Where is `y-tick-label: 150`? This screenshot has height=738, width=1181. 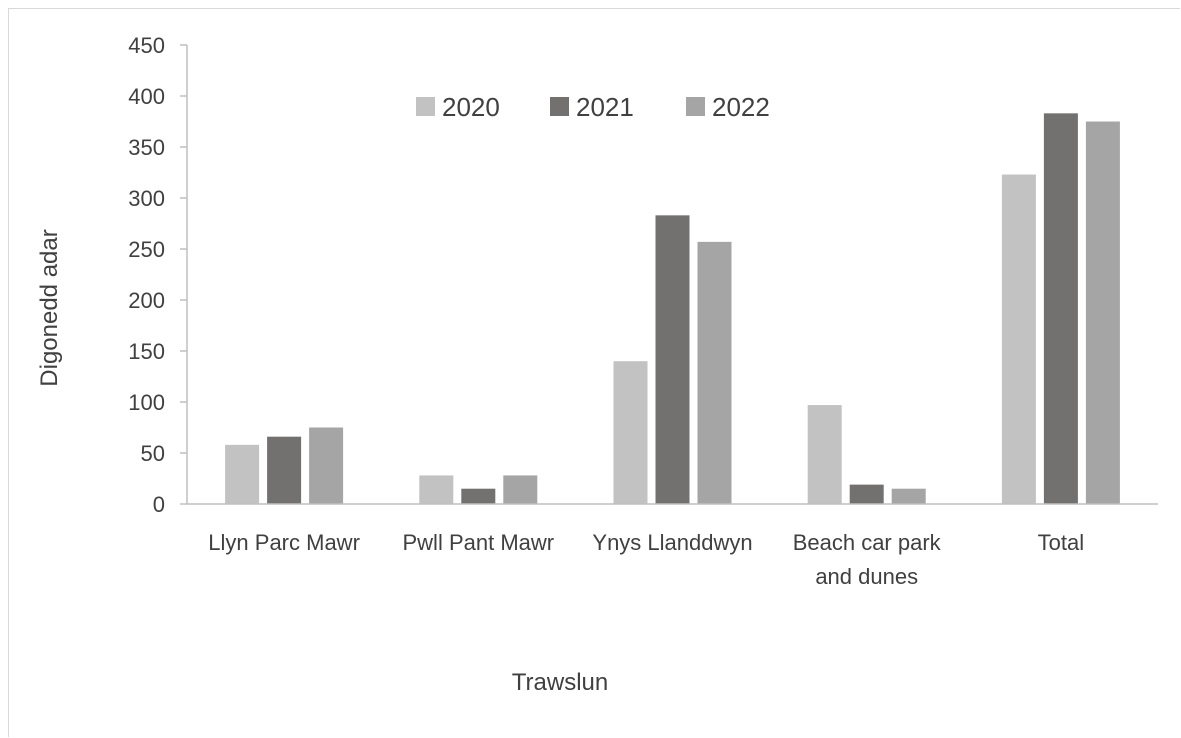
y-tick-label: 150 is located at coordinates (146, 351).